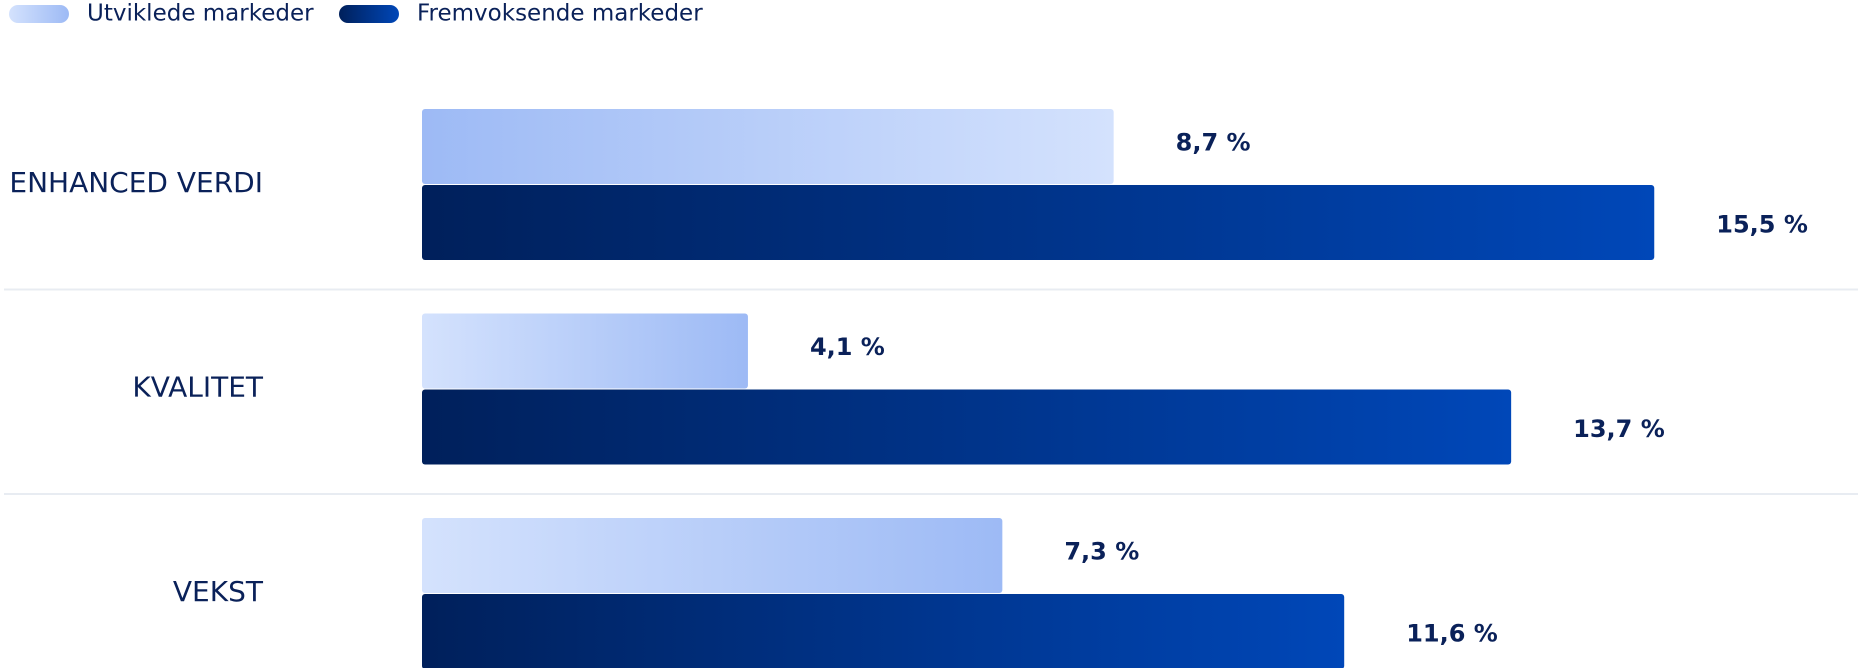  Describe the element at coordinates (1619, 429) in the screenshot. I see `value-label: 13,7 %` at that location.